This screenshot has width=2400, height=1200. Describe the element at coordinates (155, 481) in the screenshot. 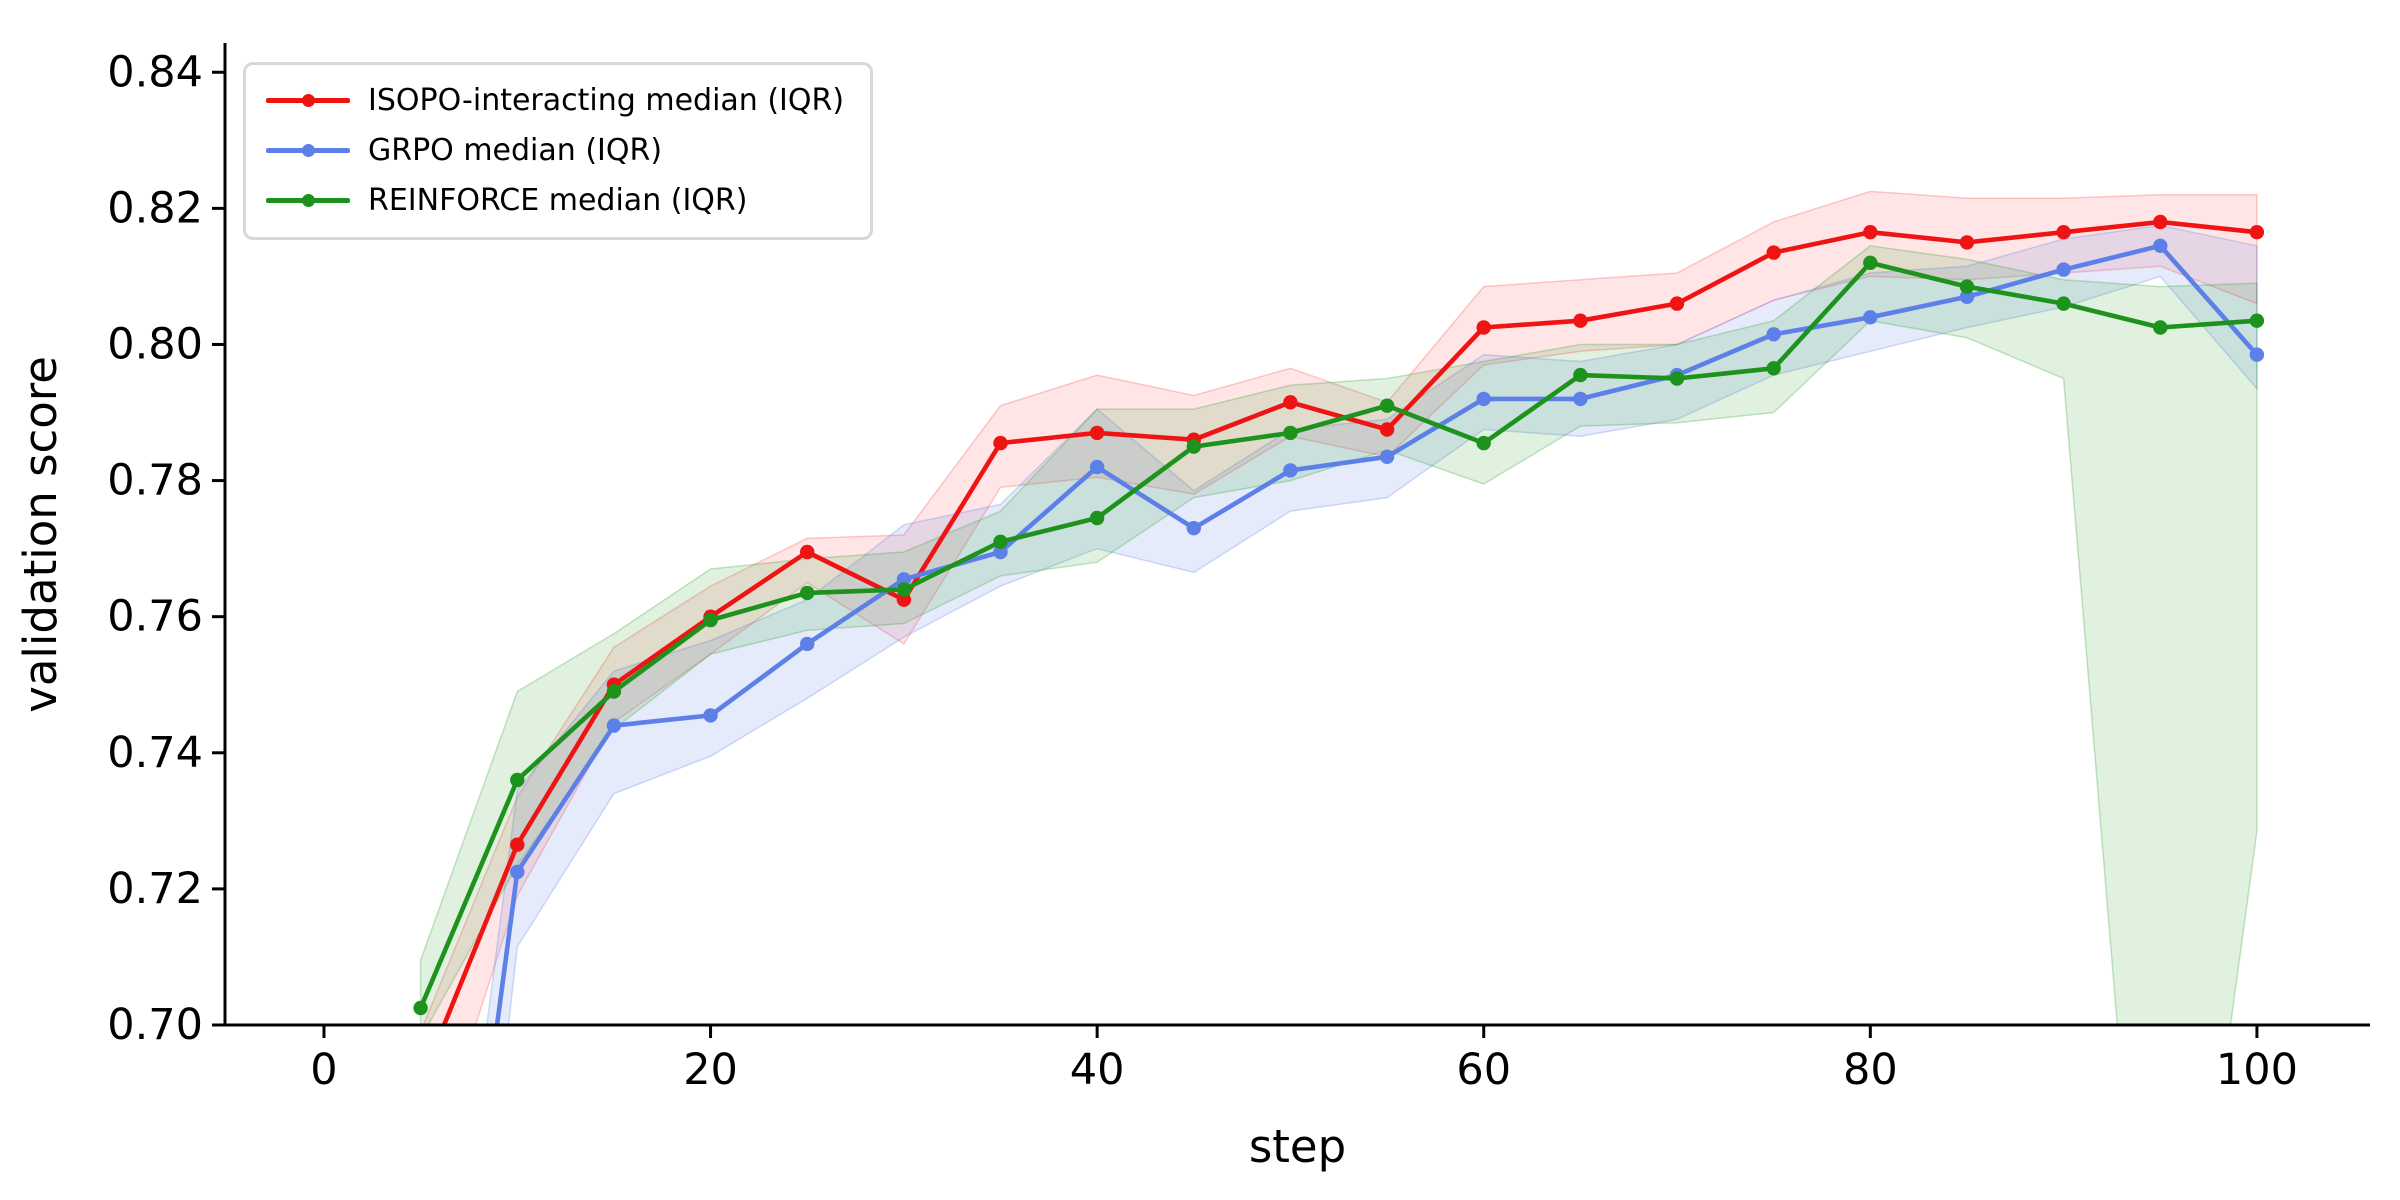

I see `y-tick-label: 0.78` at that location.